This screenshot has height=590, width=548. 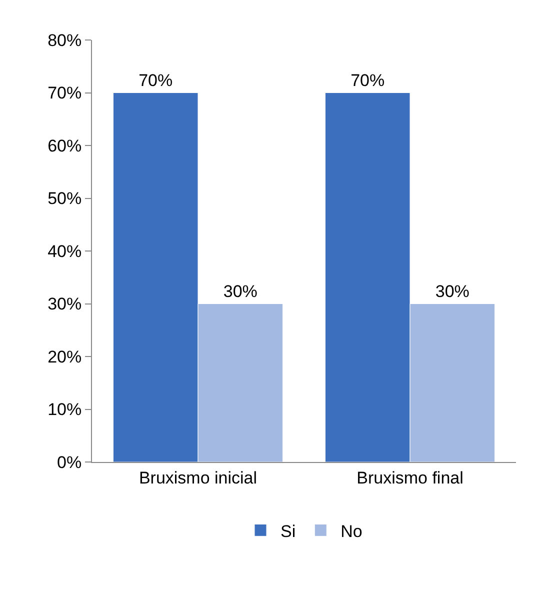 I want to click on legend-label: Si, so click(x=288, y=531).